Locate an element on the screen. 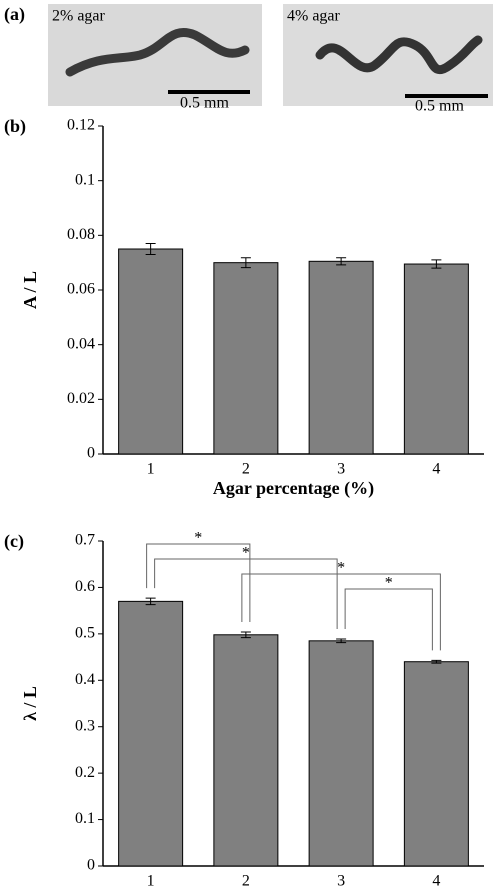  y-tick-label: 0.3 is located at coordinates (85, 725).